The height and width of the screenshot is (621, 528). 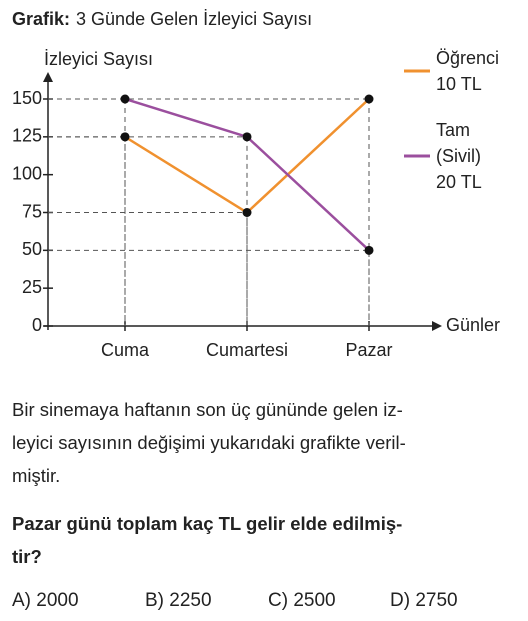 I want to click on prompt-line: tir?, so click(x=27, y=556).